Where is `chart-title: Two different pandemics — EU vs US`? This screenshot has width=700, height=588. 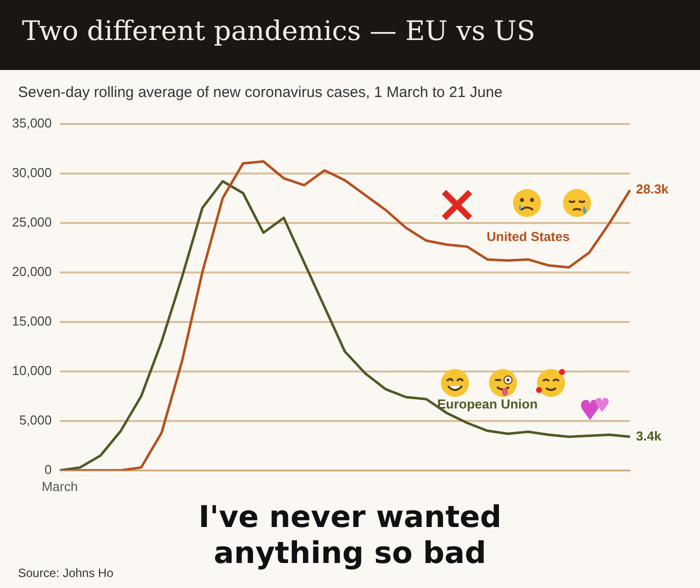
chart-title: Two different pandemics — EU vs US is located at coordinates (350, 35).